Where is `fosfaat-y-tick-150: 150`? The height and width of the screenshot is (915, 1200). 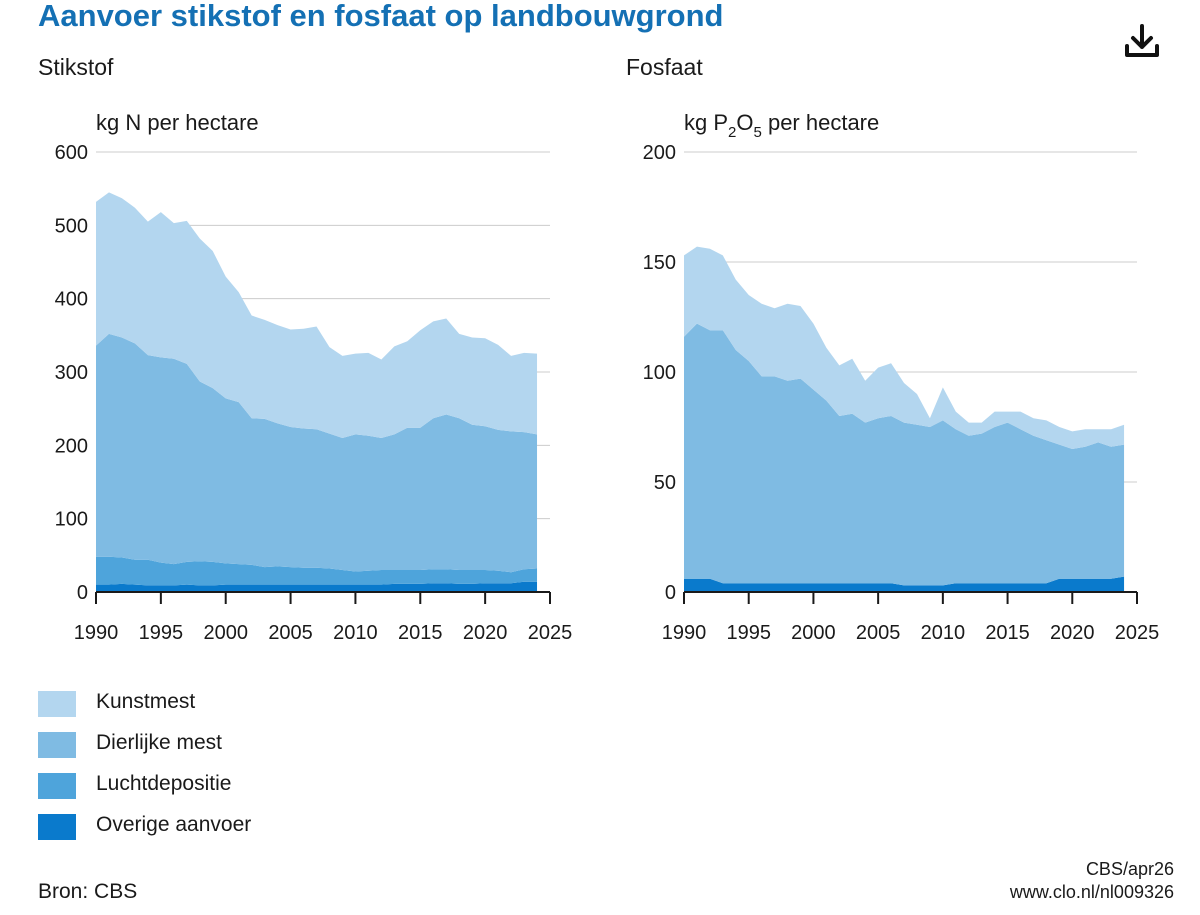
fosfaat-y-tick-150: 150 is located at coordinates (659, 263).